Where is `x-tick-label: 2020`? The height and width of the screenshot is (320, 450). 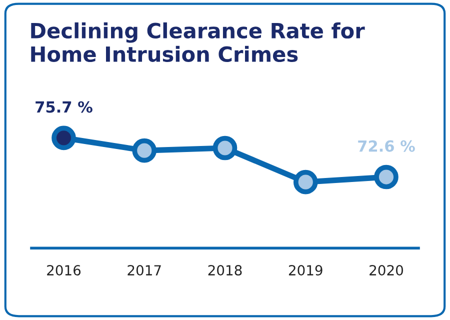 x-tick-label: 2020 is located at coordinates (386, 270).